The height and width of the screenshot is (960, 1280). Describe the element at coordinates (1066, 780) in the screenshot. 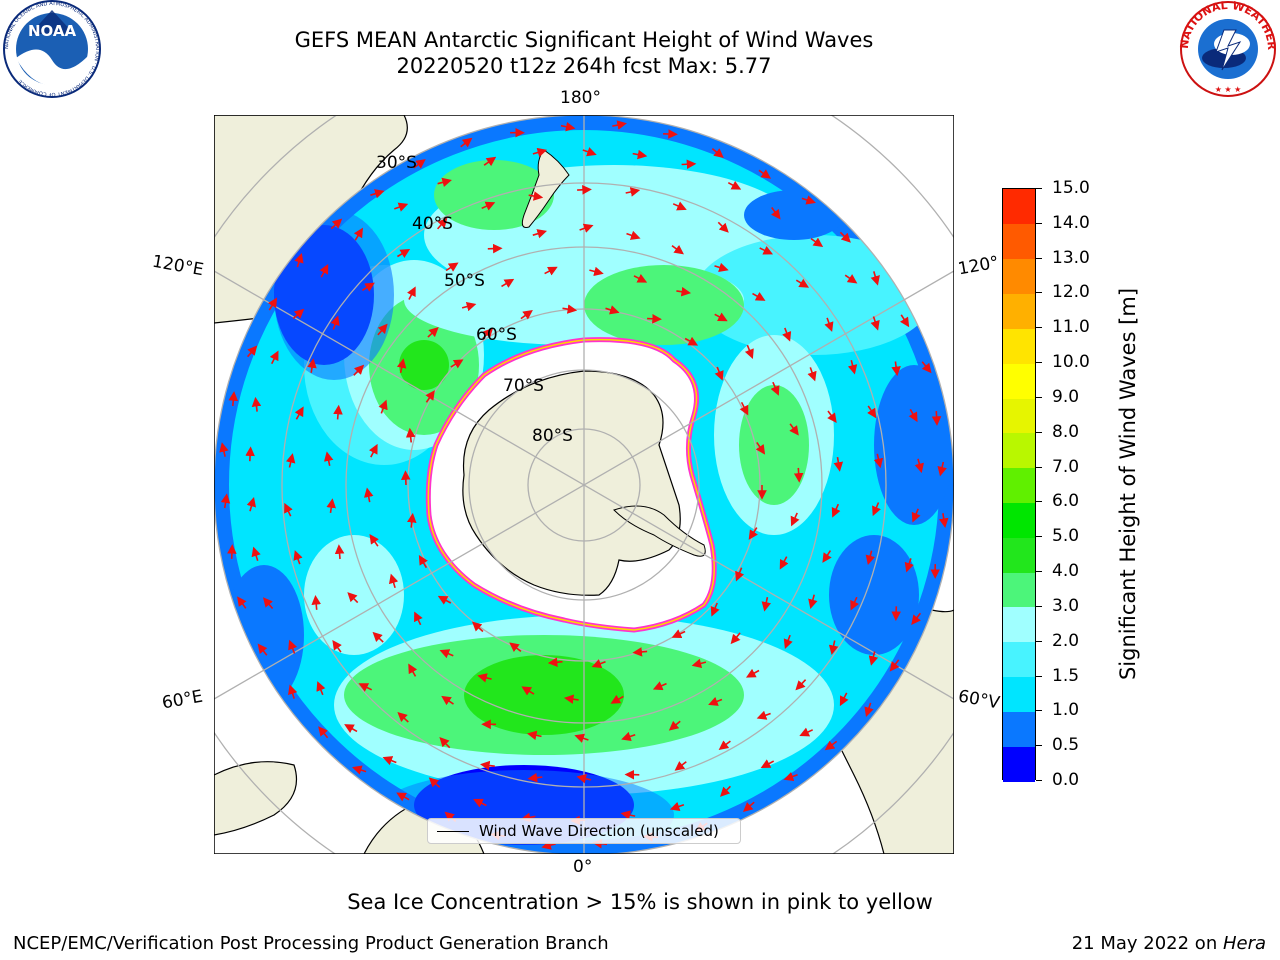

I see `colorbar-tick-label: 0.0` at that location.